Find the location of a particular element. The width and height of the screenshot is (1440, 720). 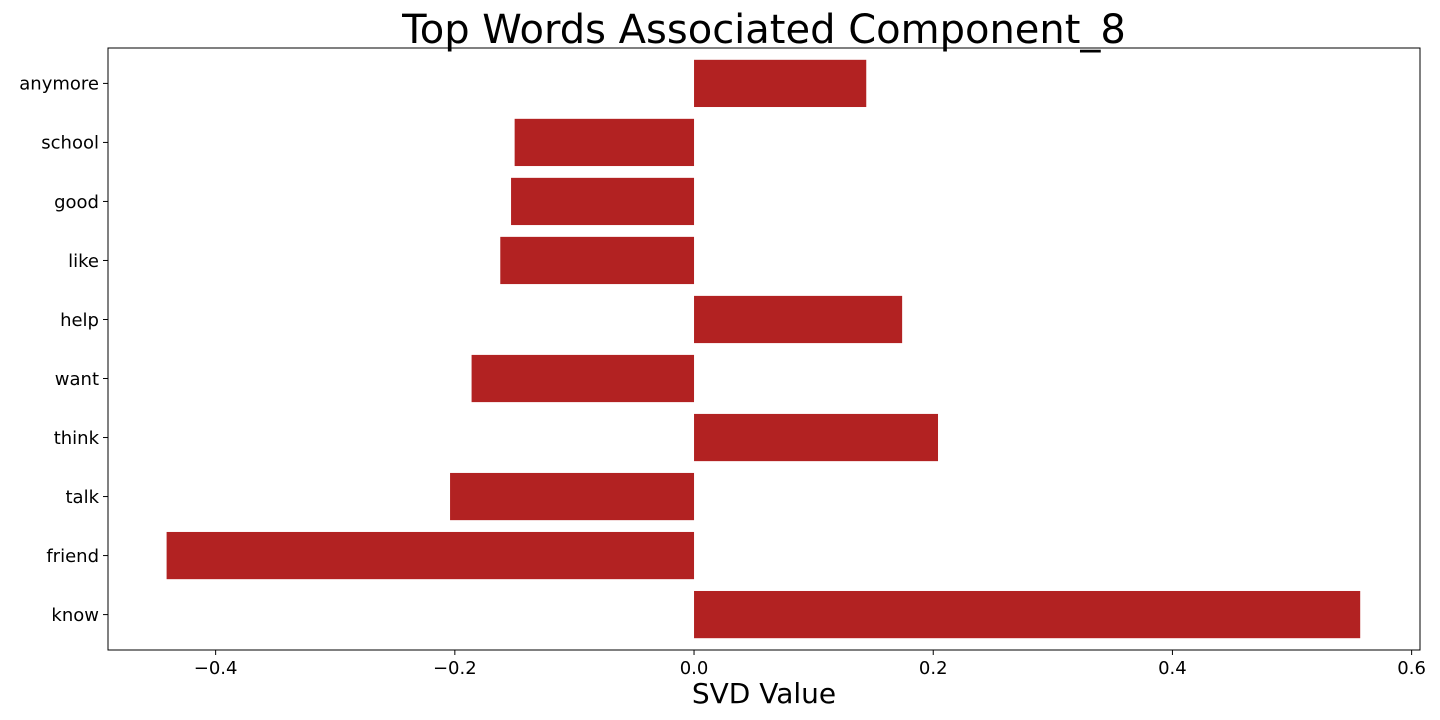

bar-want is located at coordinates (583, 378).